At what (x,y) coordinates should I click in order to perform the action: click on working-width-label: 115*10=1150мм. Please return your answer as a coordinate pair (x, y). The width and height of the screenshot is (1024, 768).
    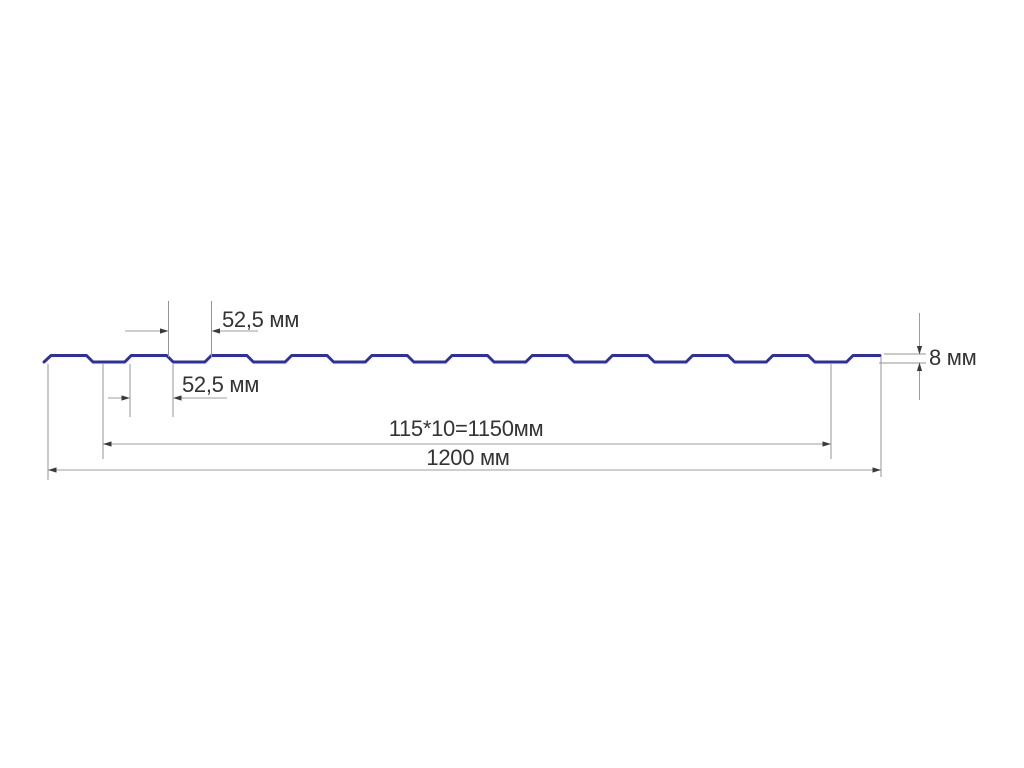
    Looking at the image, I should click on (466, 428).